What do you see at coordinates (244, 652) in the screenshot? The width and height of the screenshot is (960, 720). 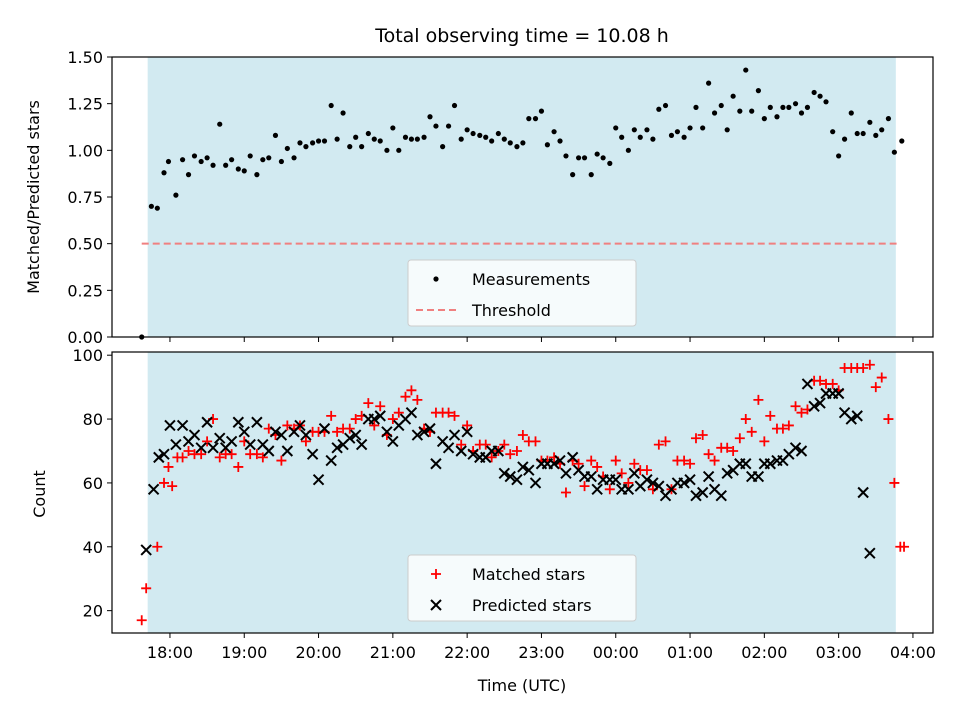 I see `x-tick-label: 19:00` at bounding box center [244, 652].